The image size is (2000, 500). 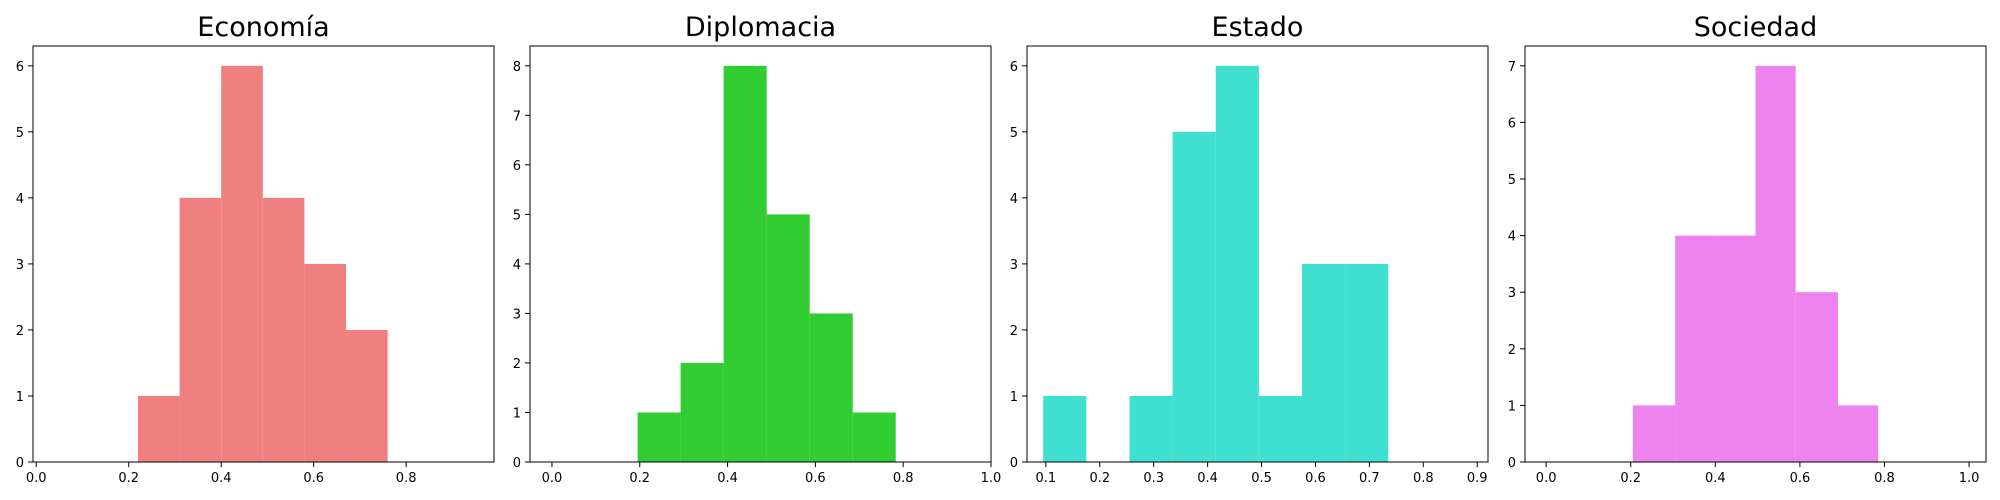 What do you see at coordinates (1261, 478) in the screenshot?
I see `x-tick-label: 0.5` at bounding box center [1261, 478].